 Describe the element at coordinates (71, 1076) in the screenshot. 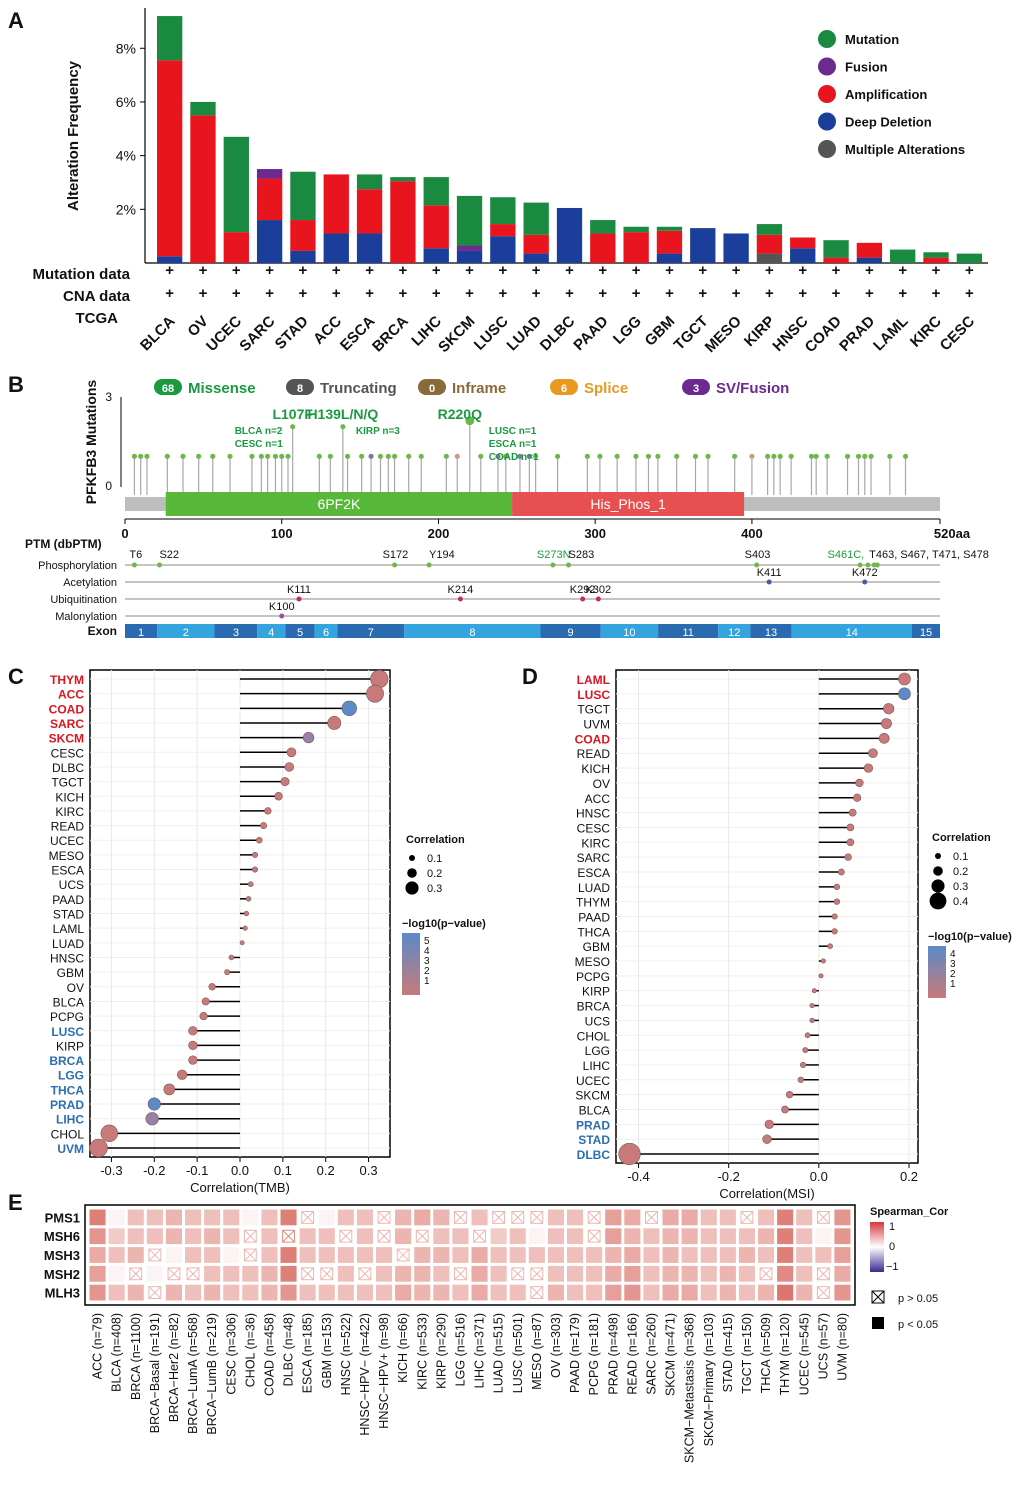

I see `category-label-c: LGG` at that location.